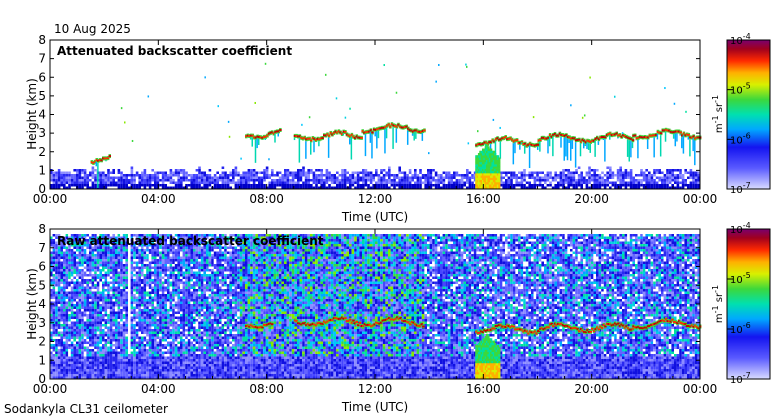 The width and height of the screenshot is (780, 420). What do you see at coordinates (32, 113) in the screenshot?
I see `y-axis-label-1: Height (km)` at bounding box center [32, 113].